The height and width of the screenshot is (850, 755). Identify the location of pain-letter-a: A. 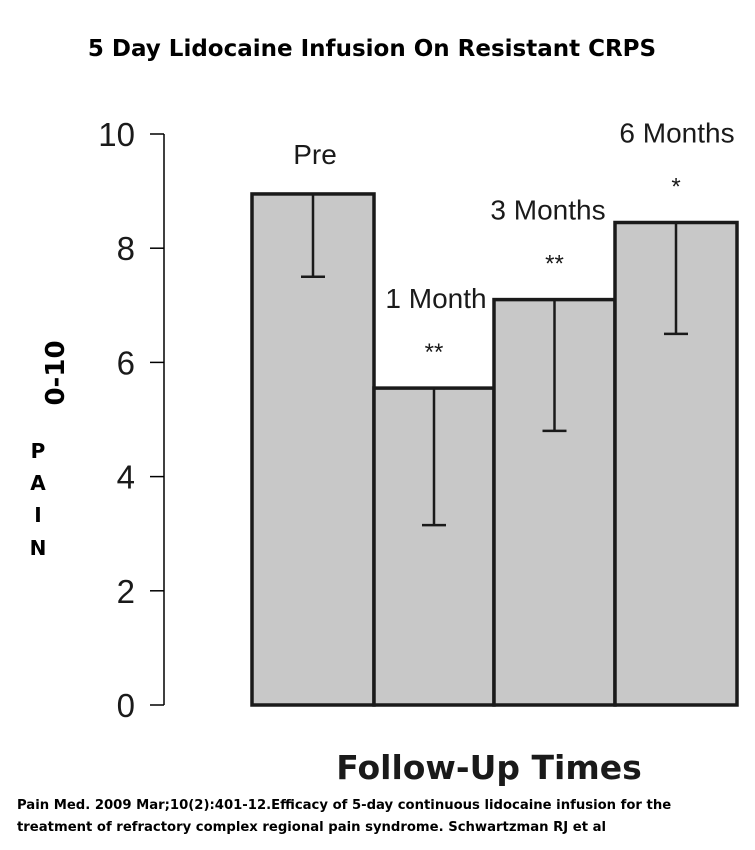
(38, 483).